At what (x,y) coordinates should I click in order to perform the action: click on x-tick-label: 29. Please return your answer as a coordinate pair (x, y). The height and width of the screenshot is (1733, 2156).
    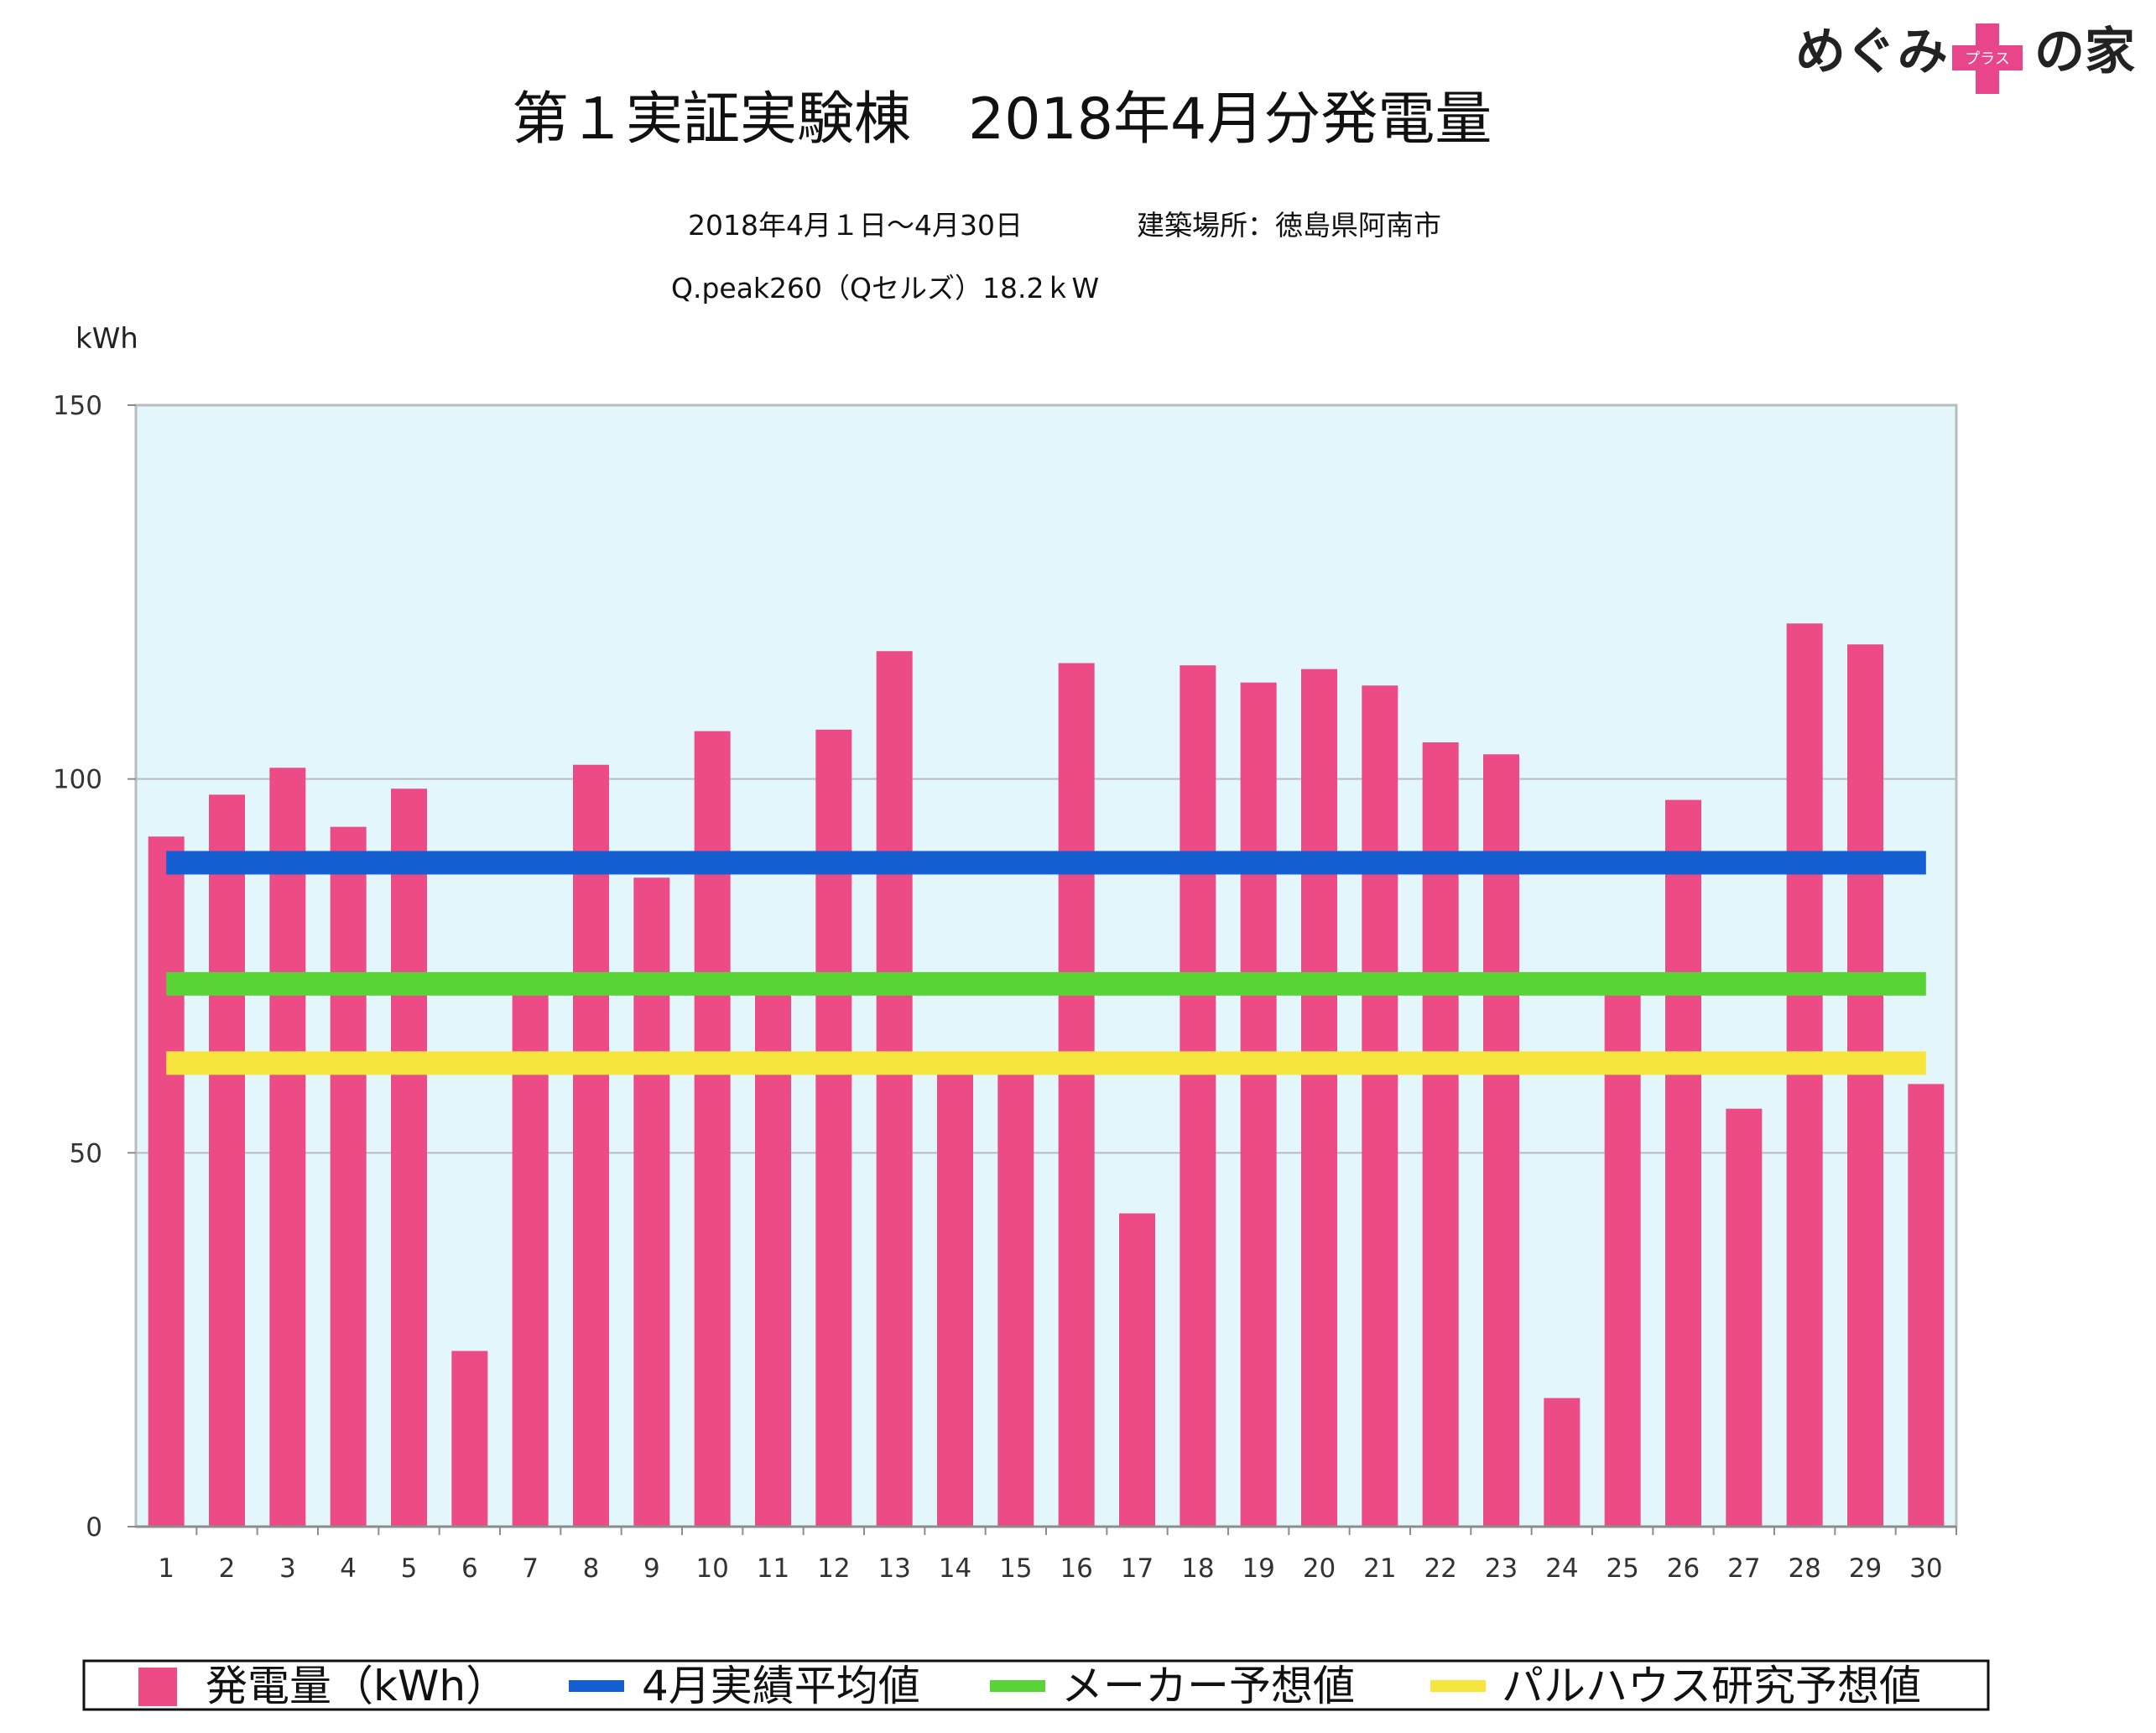
    Looking at the image, I should click on (1865, 1569).